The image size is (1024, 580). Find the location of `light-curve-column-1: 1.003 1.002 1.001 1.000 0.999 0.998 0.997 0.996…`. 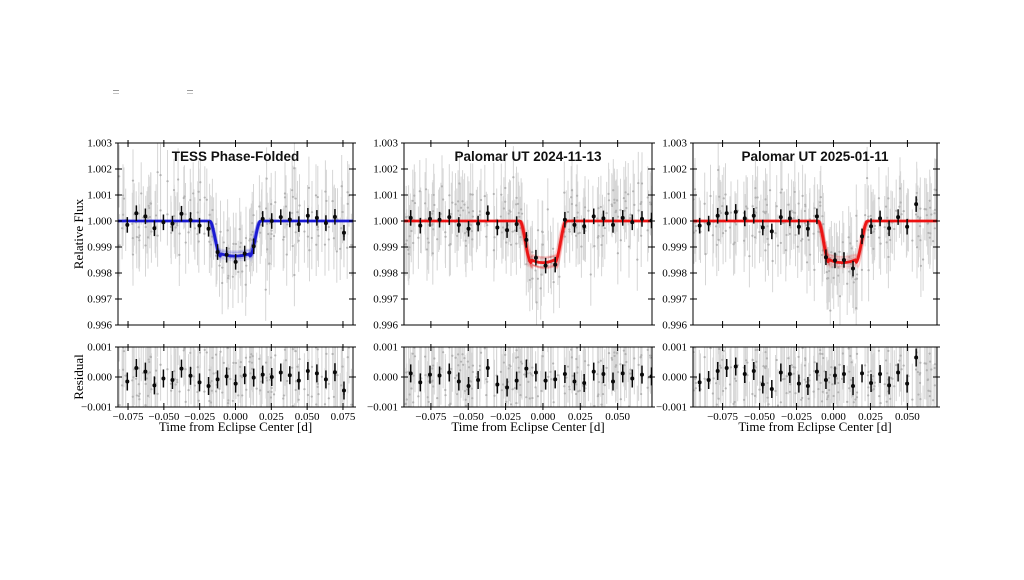

light-curve-column-1: 1.003 1.002 1.001 1.000 0.999 0.998 0.997 0.996… is located at coordinates (218, 280).